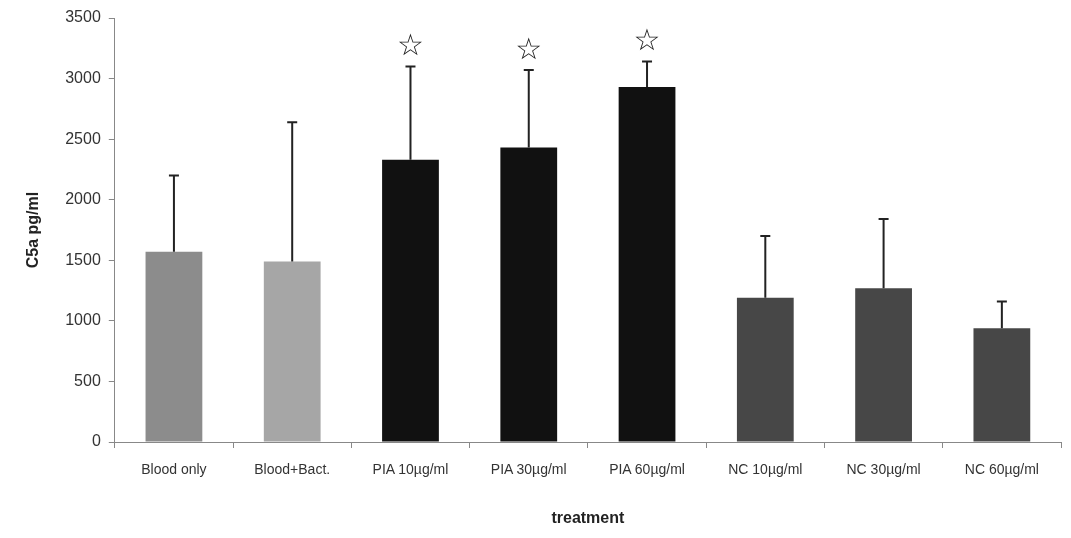 This screenshot has height=538, width=1071. Describe the element at coordinates (528, 469) in the screenshot. I see `x-tick-label: PIA 30µg/ml` at that location.